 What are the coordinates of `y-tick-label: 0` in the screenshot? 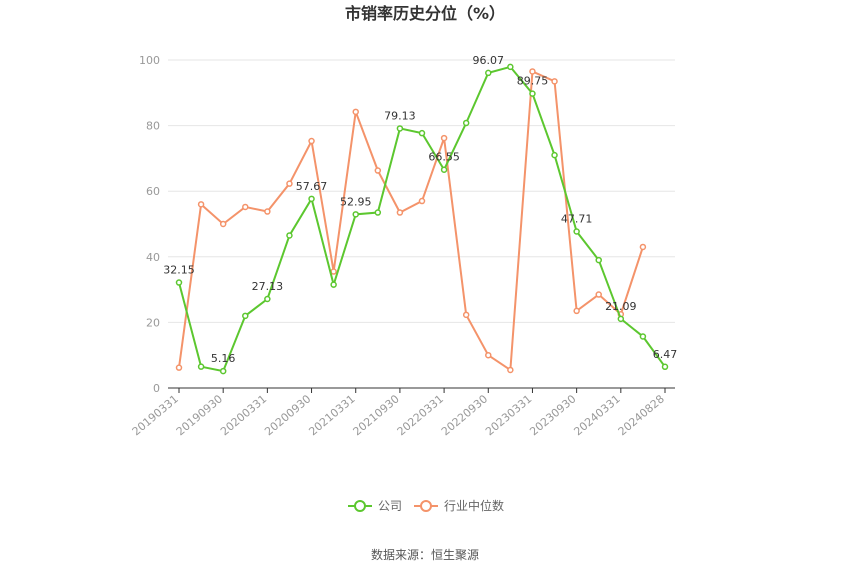 It's located at (156, 388).